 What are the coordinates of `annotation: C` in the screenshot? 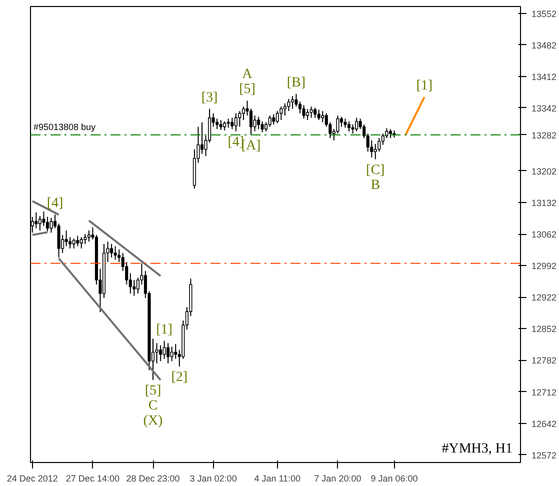 It's located at (153, 406).